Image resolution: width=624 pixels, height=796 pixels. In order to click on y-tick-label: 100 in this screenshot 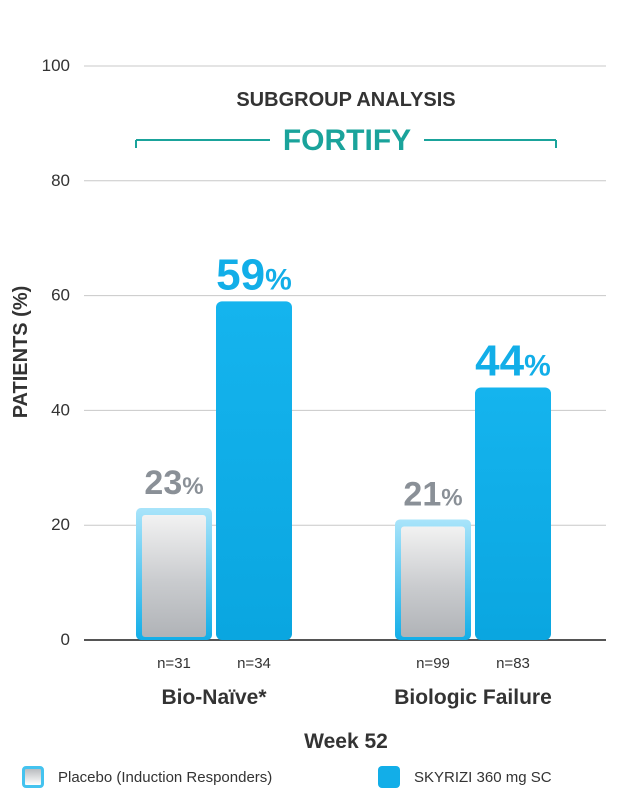, I will do `click(56, 65)`.